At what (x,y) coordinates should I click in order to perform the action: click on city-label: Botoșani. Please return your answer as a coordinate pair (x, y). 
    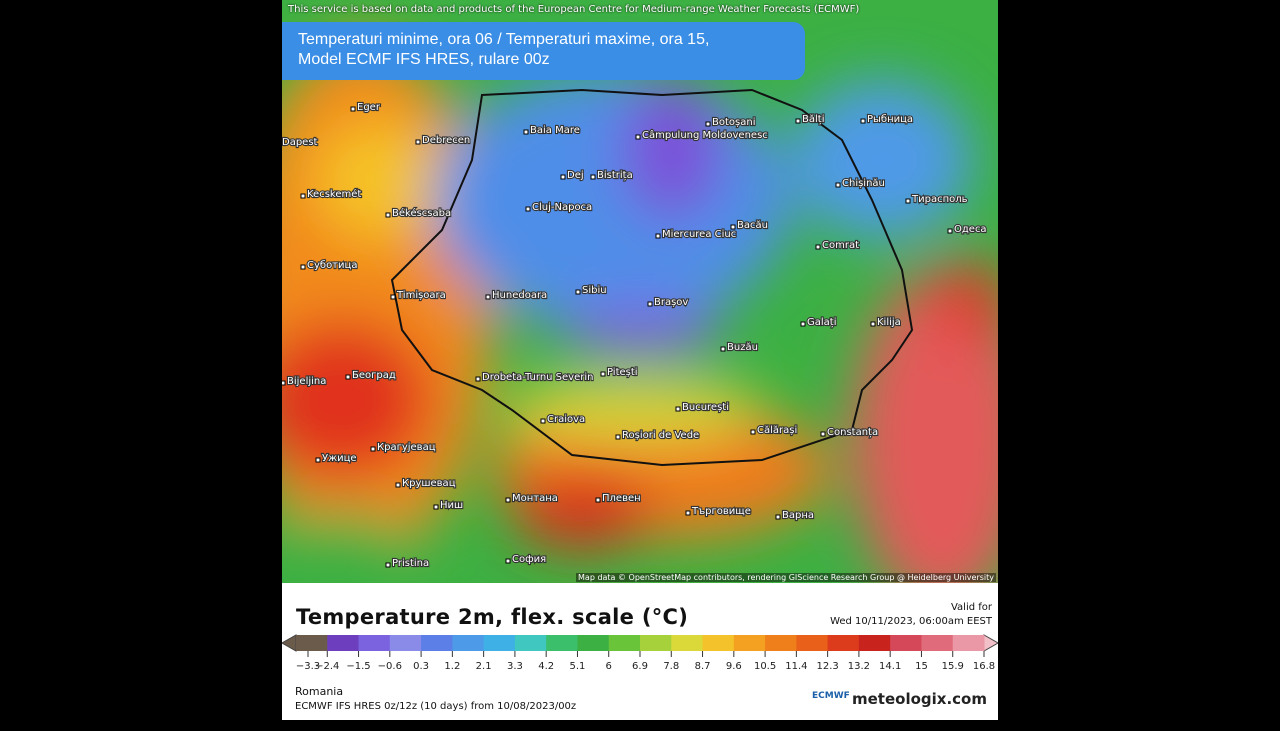
    Looking at the image, I should click on (733, 122).